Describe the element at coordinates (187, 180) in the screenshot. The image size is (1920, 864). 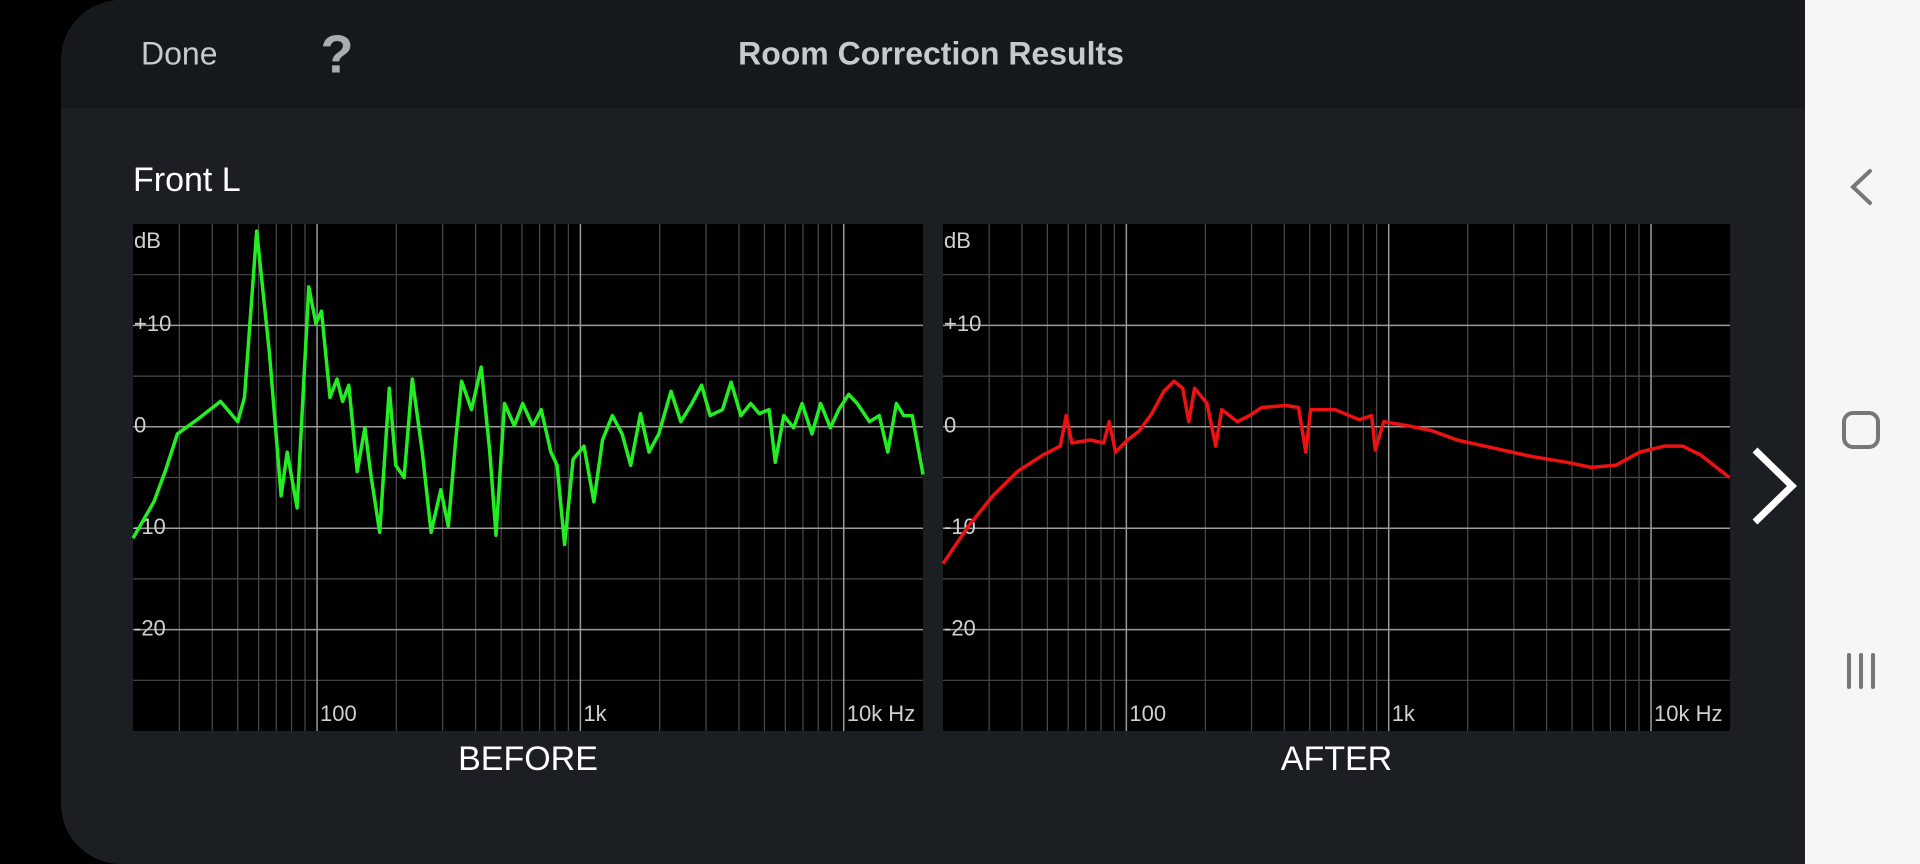
I see `channel-label: Front L` at that location.